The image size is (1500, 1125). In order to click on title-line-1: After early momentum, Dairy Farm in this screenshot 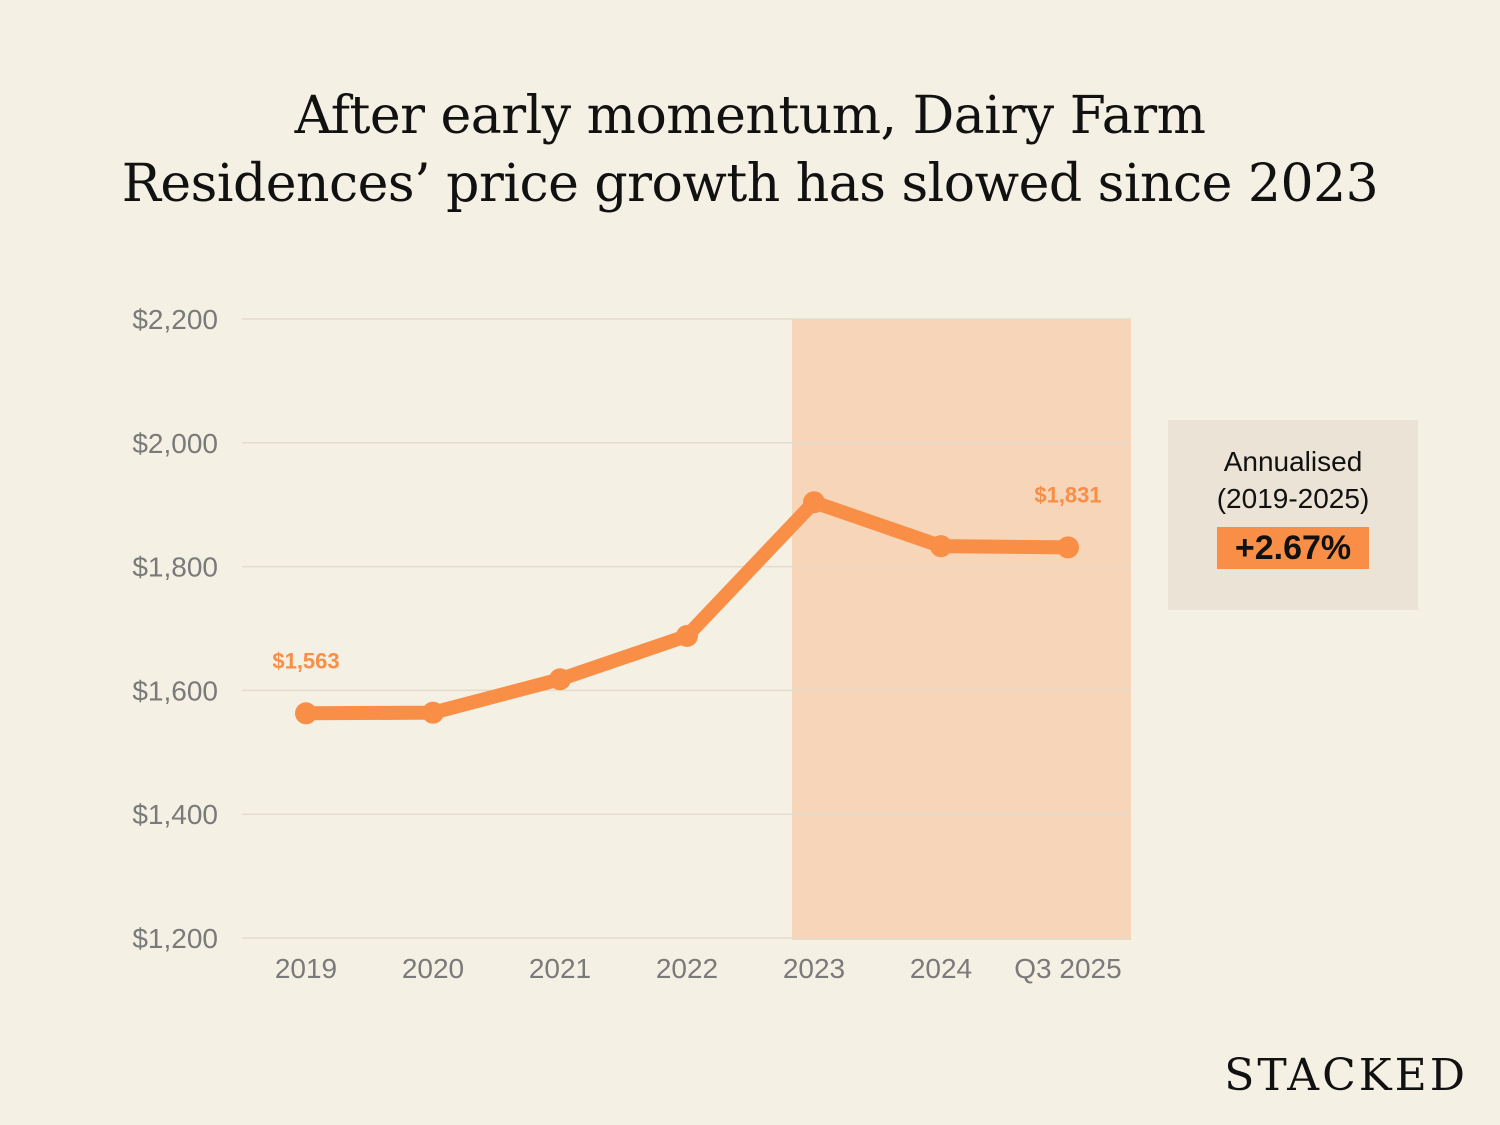, I will do `click(750, 116)`.